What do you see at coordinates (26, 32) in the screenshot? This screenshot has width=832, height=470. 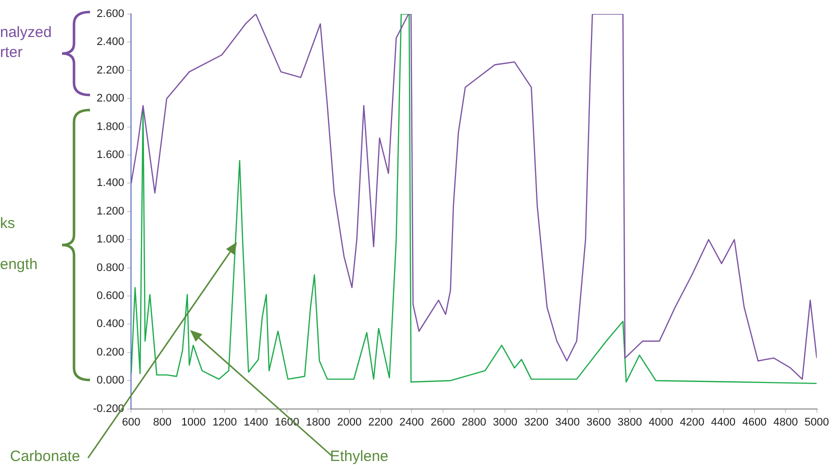 I see `text: nalyzed` at bounding box center [26, 32].